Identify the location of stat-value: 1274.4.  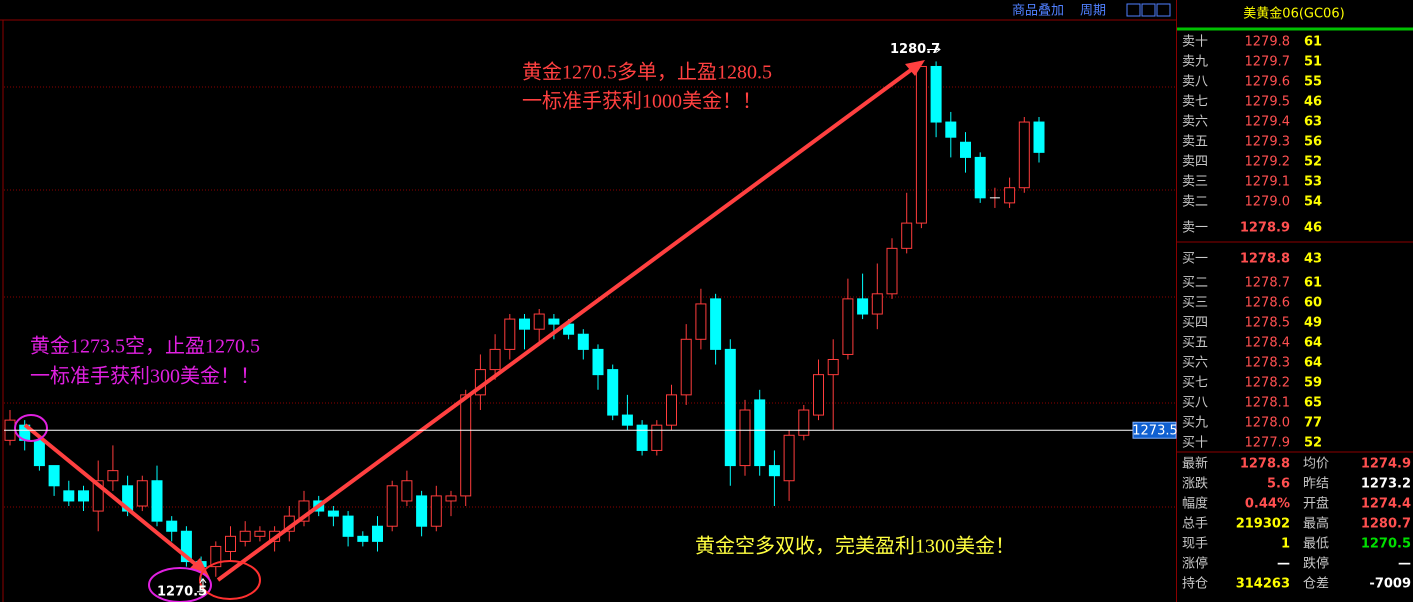
(1386, 504).